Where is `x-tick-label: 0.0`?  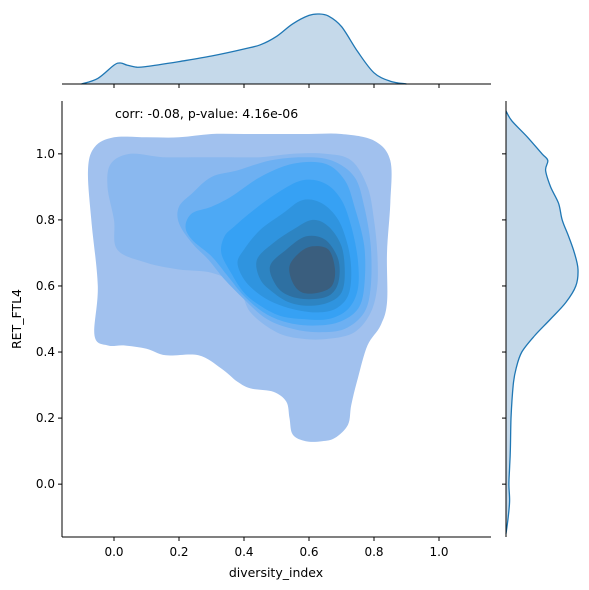
x-tick-label: 0.0 is located at coordinates (113, 552).